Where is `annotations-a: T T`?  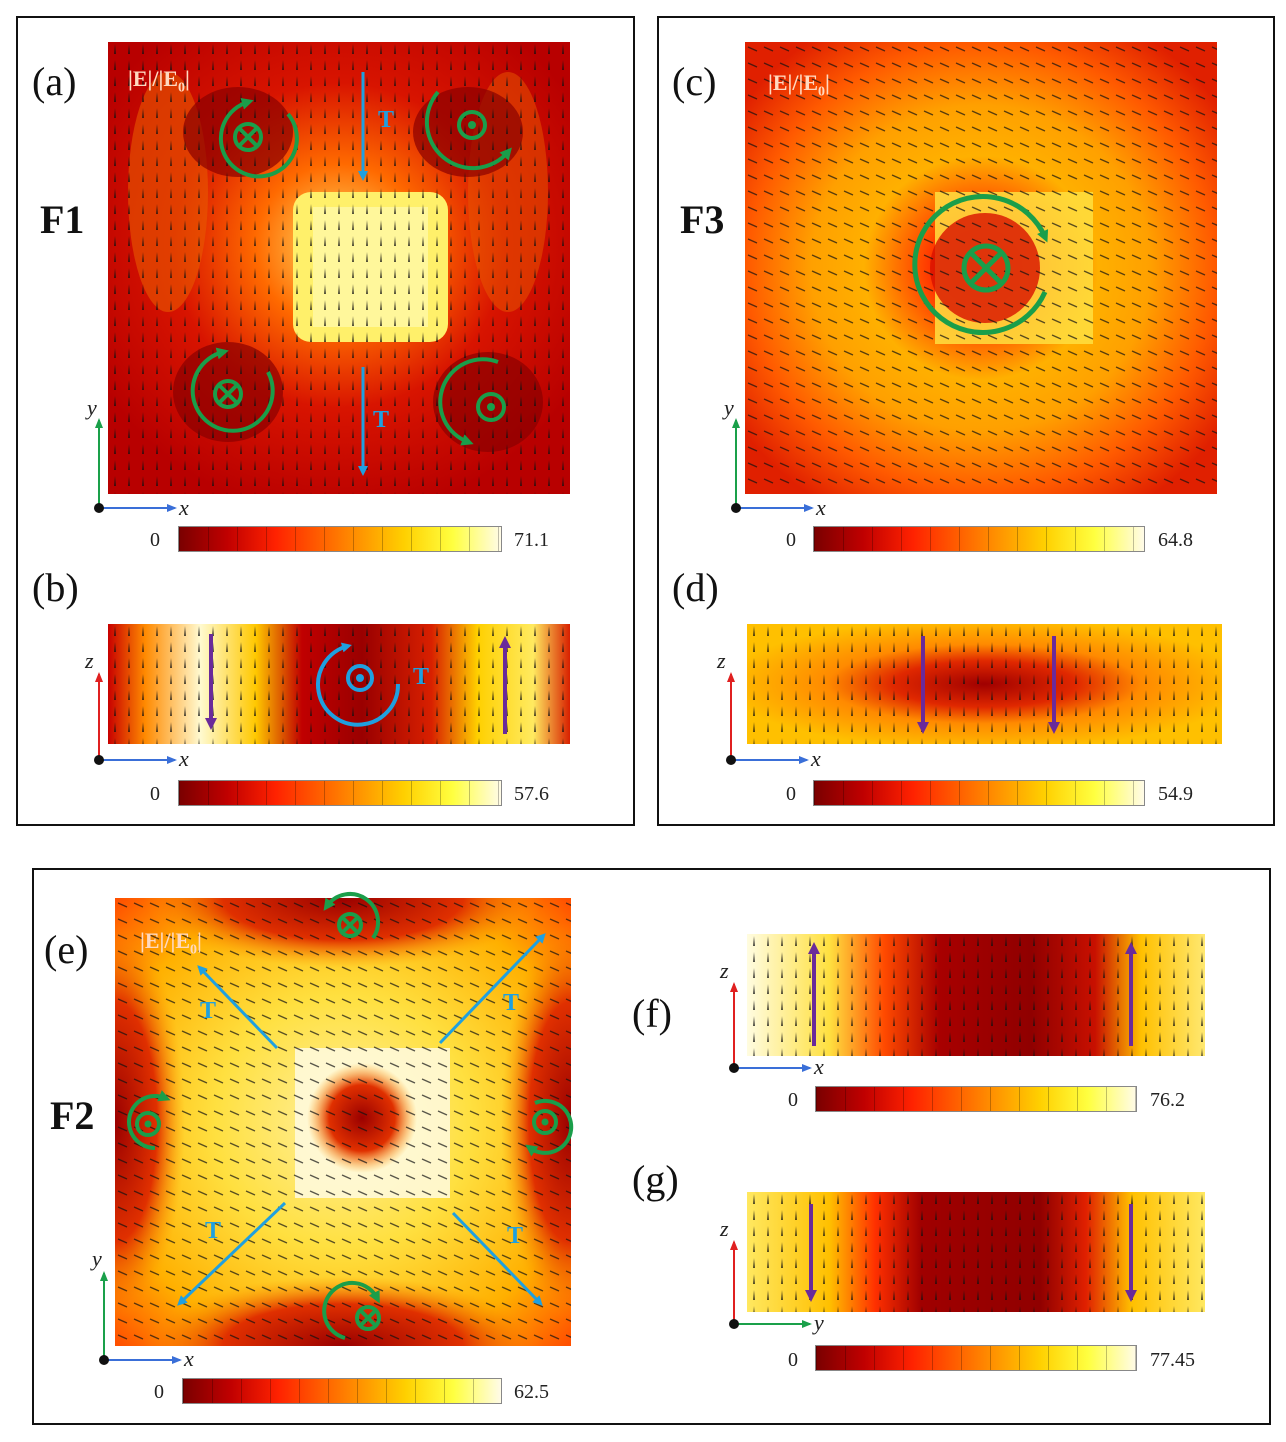 annotations-a: T T is located at coordinates (351, 274).